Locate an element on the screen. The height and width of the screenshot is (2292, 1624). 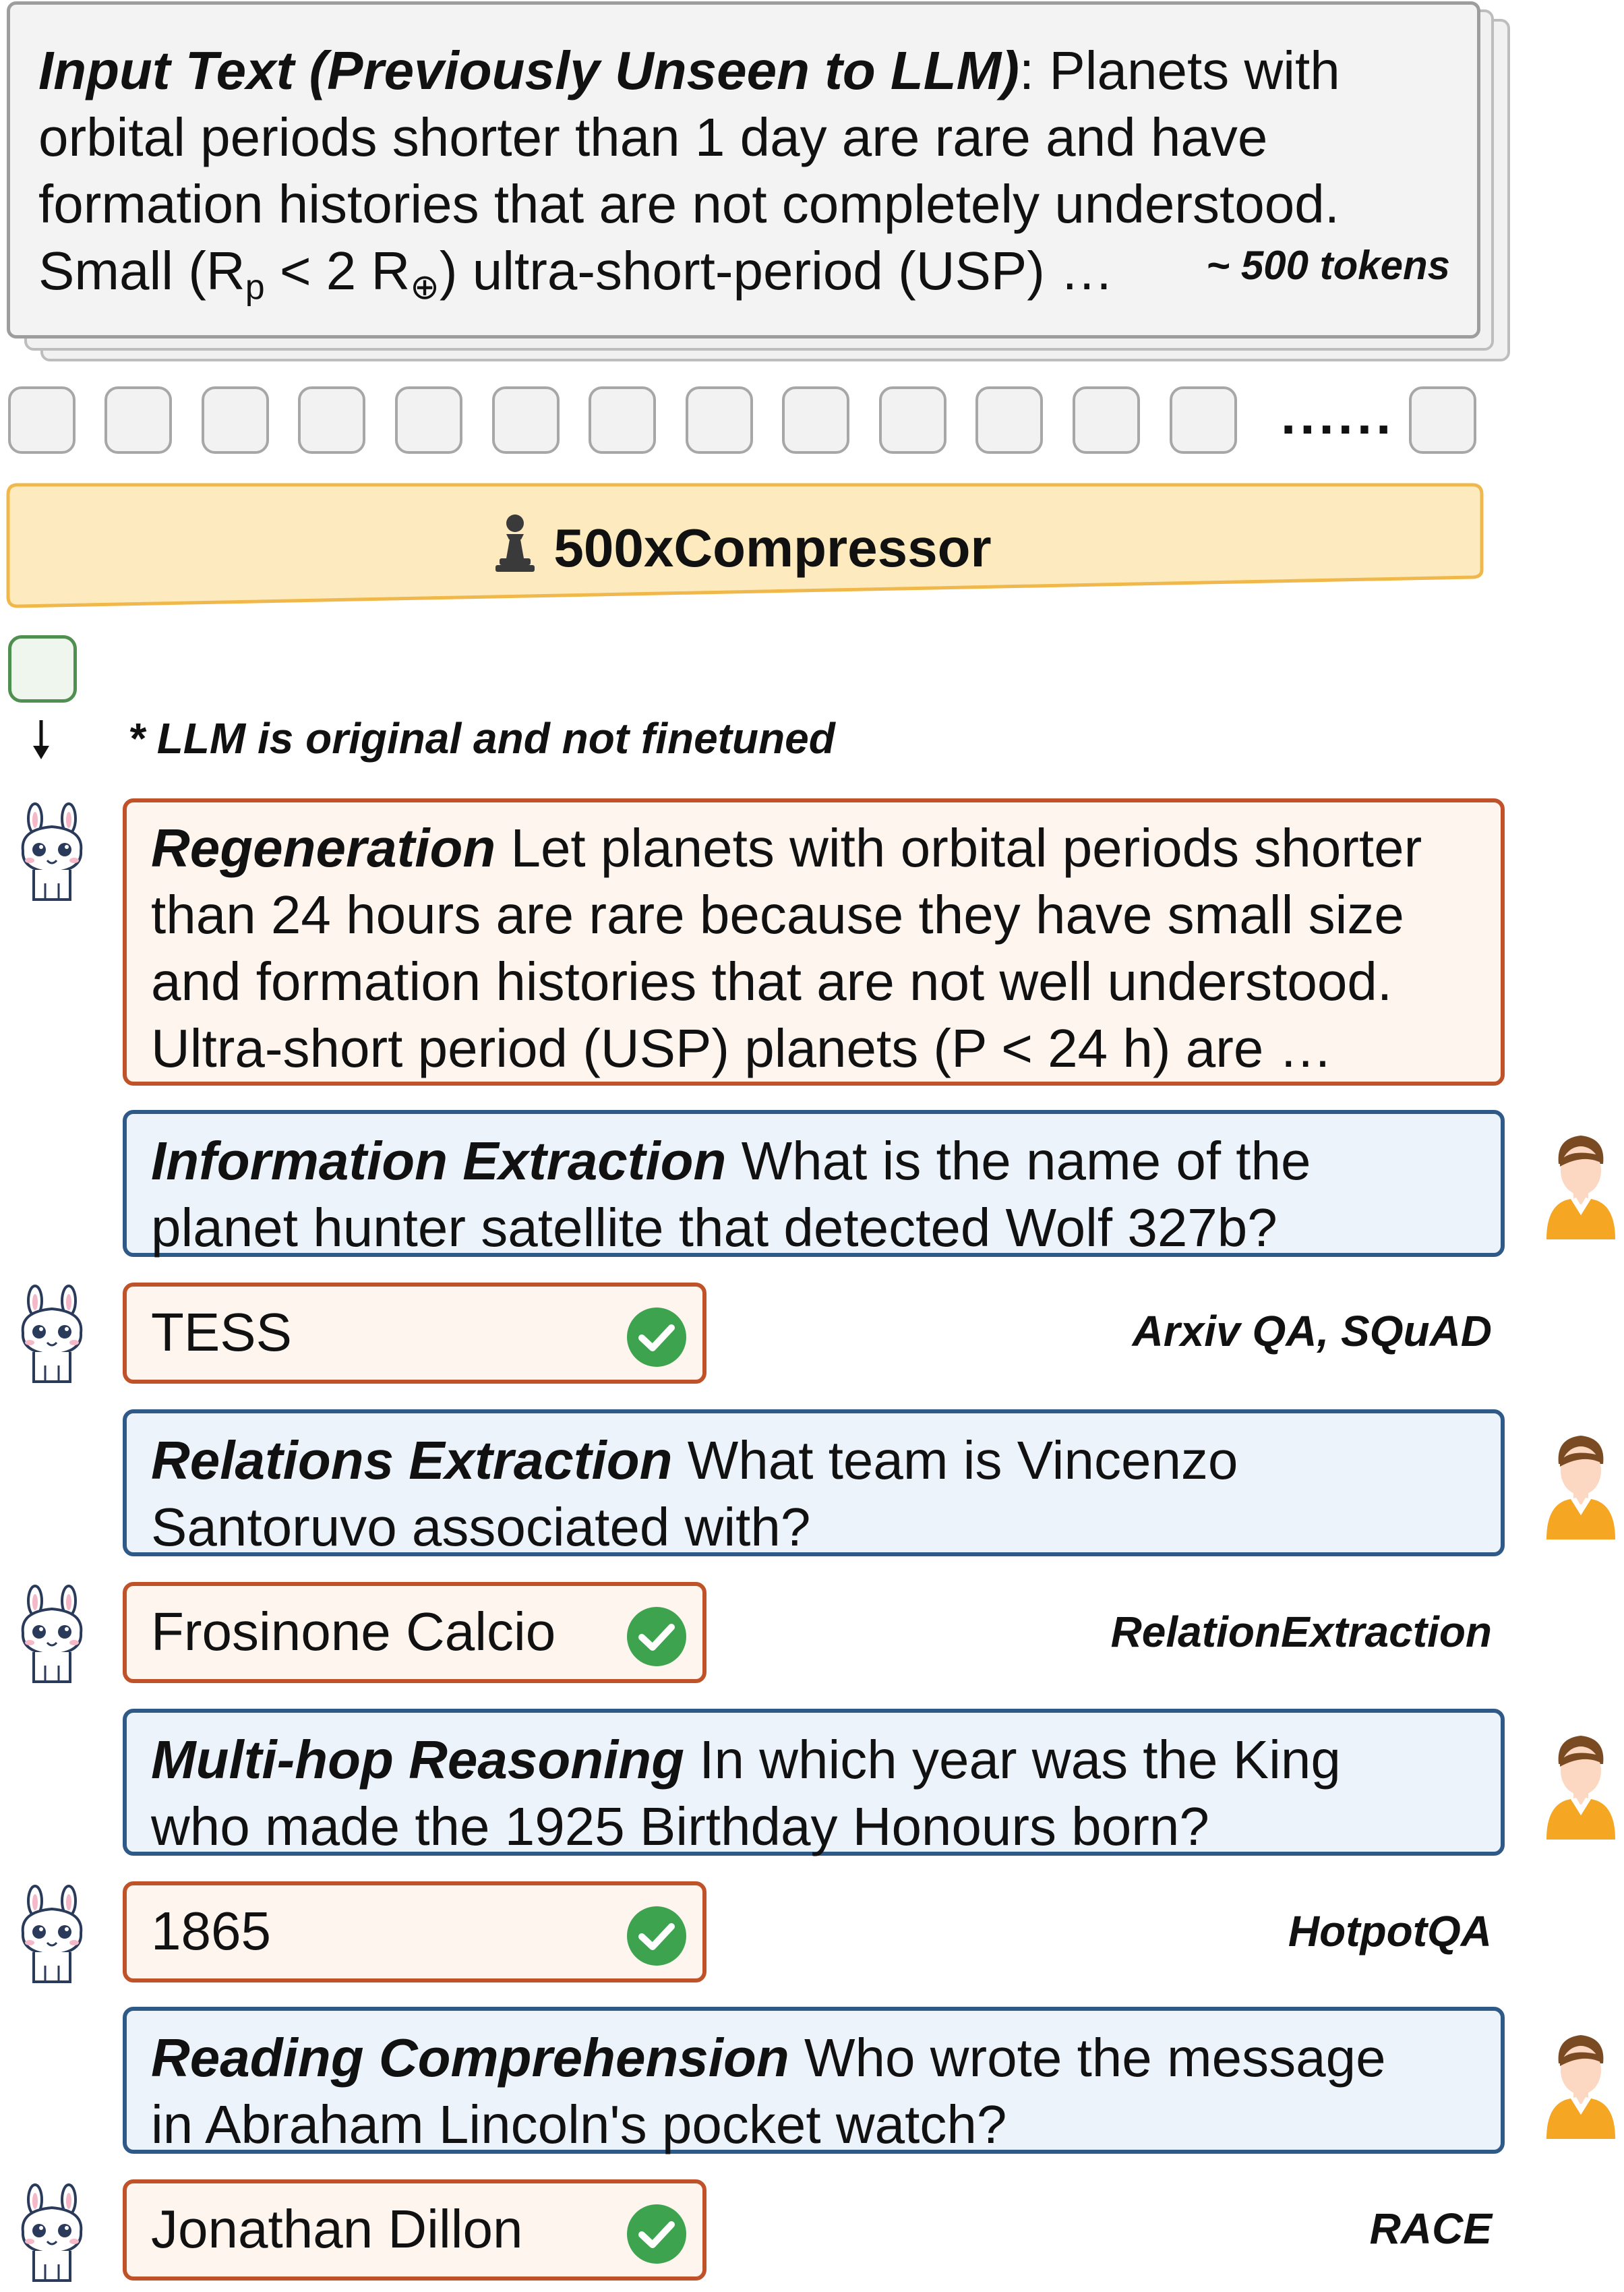
dataset-label: RACE is located at coordinates (1430, 2228).